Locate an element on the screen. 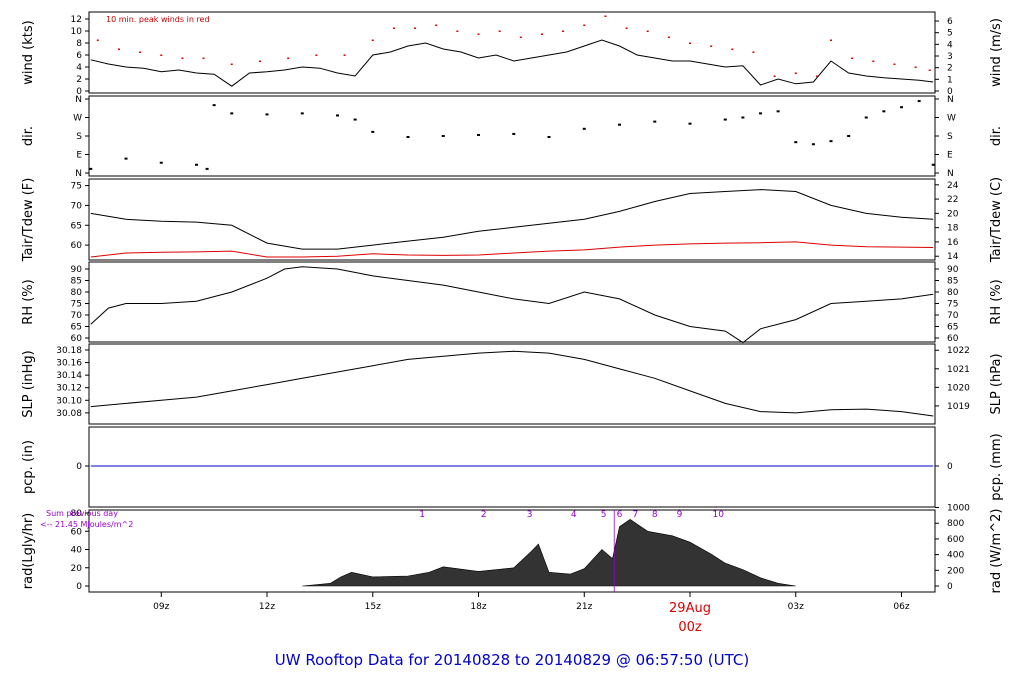 This screenshot has width=1024, height=700. left-tick-label: 70 is located at coordinates (77, 206).